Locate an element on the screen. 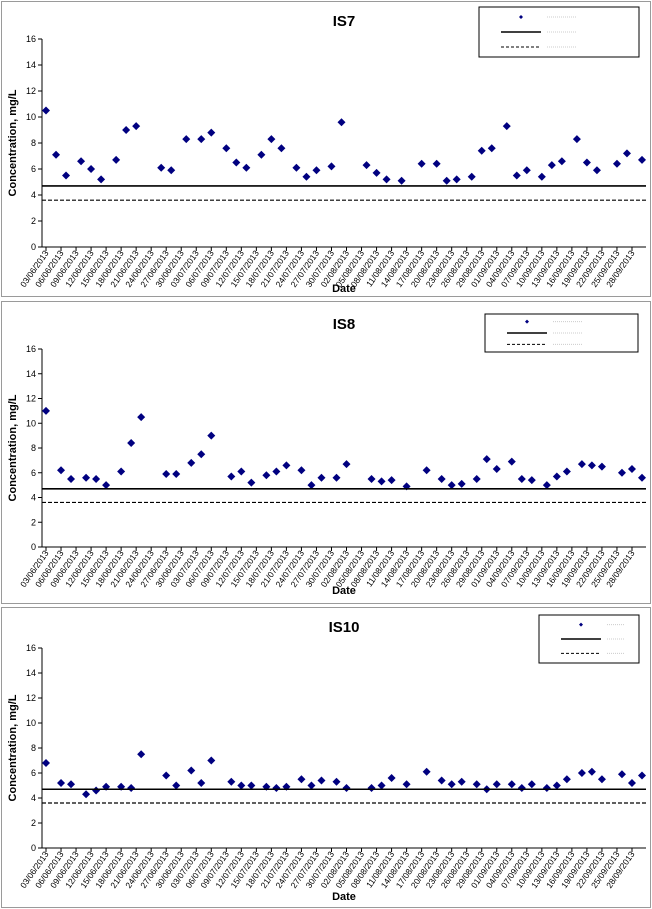  y-tick-label: 4 is located at coordinates (33, 195).